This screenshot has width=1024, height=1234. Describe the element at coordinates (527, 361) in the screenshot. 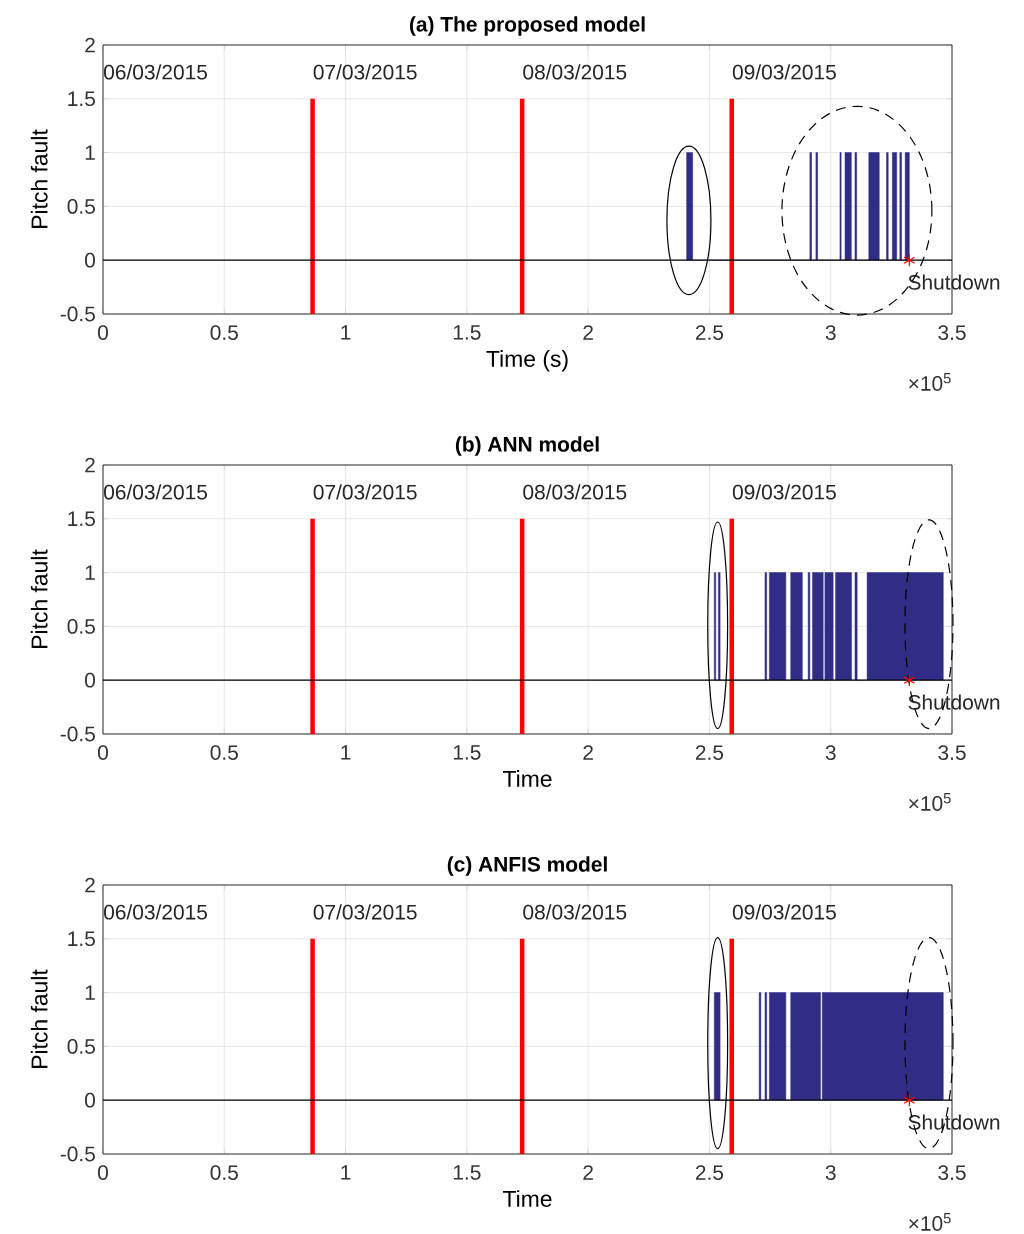

I see `x-axis-title: Time (s)` at that location.